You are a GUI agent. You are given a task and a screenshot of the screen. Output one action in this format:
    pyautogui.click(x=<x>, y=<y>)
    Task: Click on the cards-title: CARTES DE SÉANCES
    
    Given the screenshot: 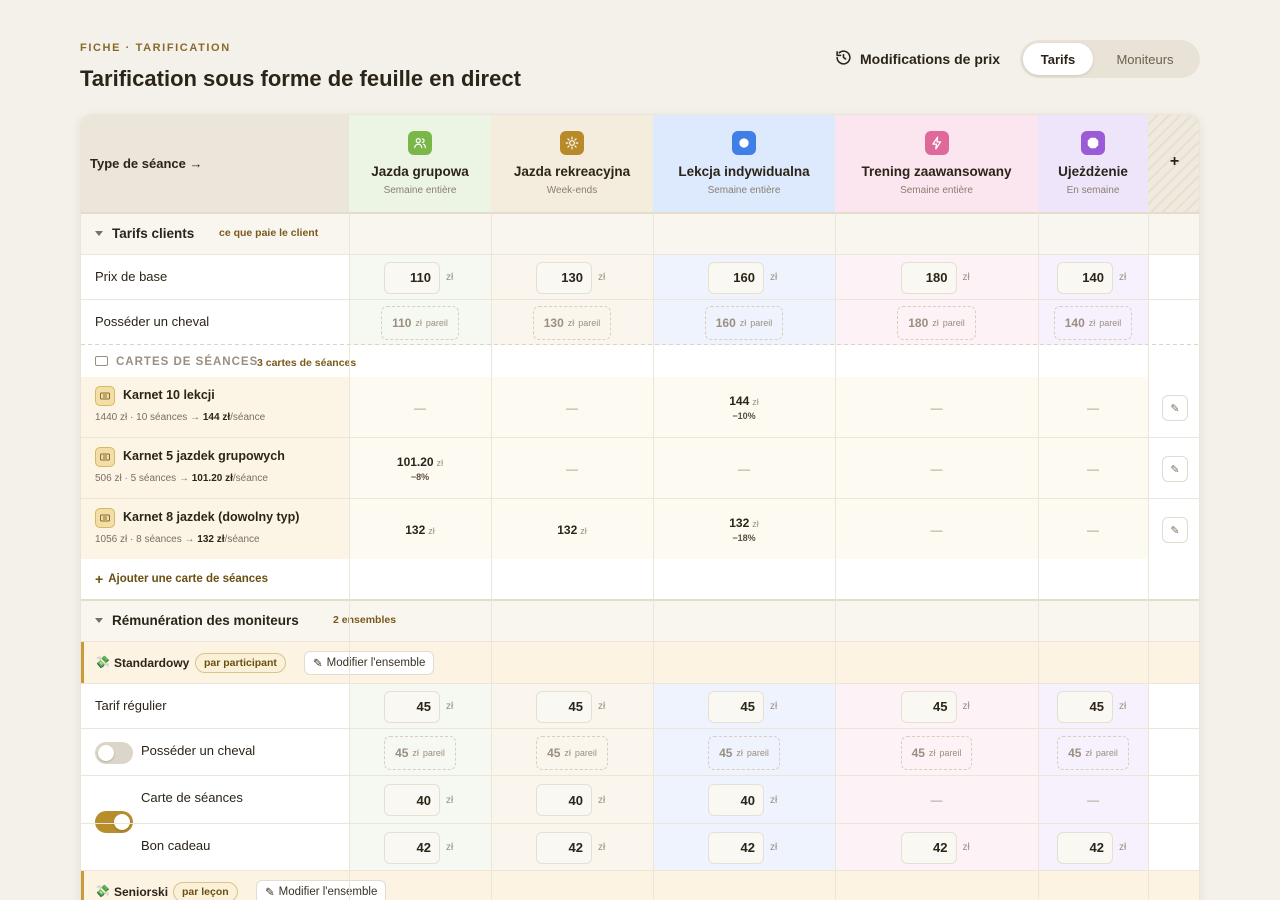 What is the action you would take?
    pyautogui.click(x=187, y=362)
    